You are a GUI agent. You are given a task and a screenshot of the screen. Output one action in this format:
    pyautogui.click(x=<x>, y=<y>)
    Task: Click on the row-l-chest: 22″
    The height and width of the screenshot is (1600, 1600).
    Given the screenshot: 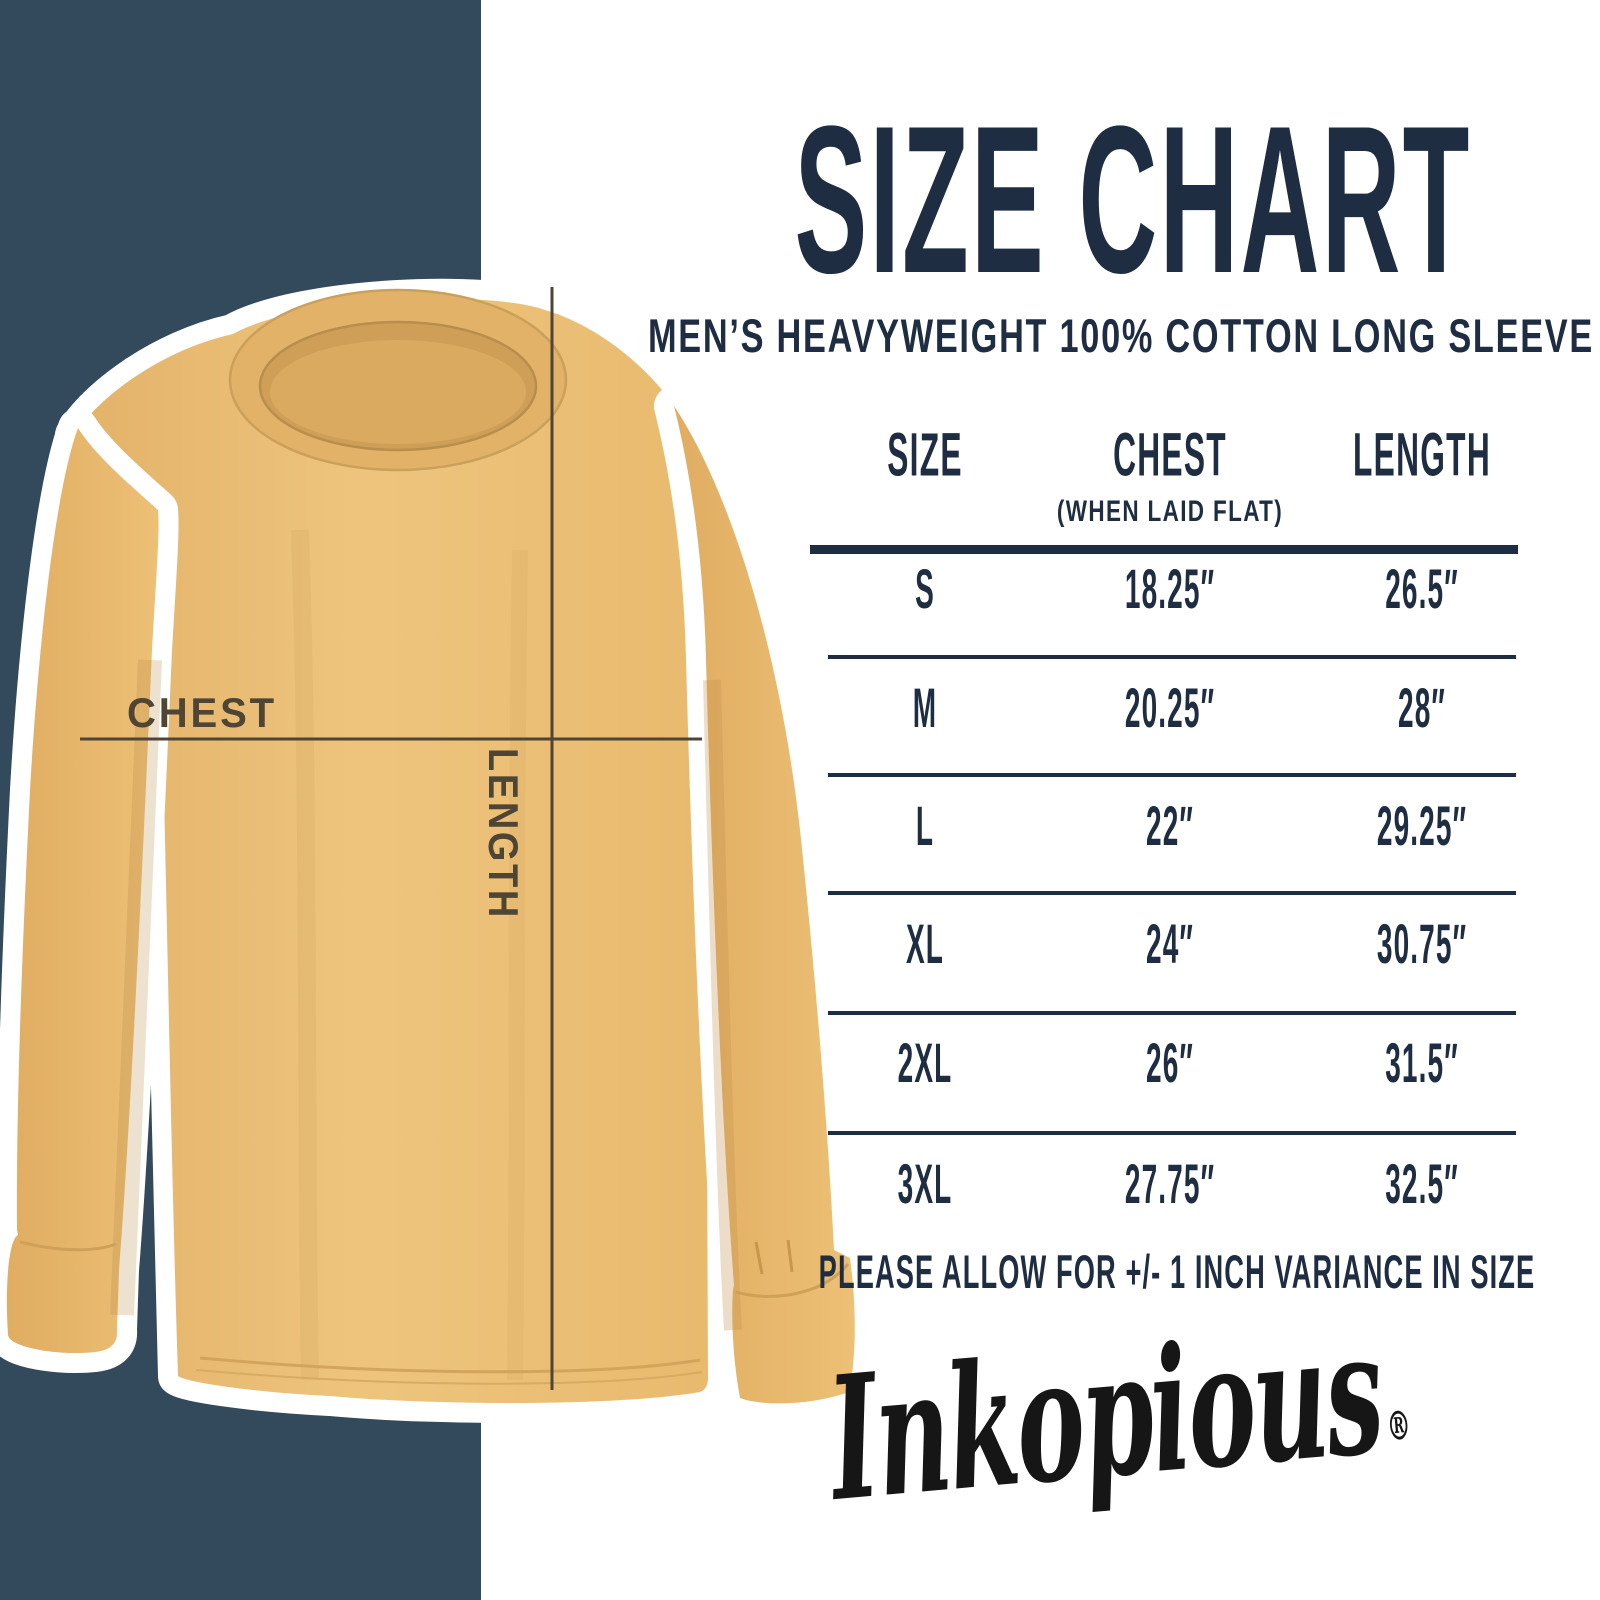 What is the action you would take?
    pyautogui.click(x=1170, y=825)
    